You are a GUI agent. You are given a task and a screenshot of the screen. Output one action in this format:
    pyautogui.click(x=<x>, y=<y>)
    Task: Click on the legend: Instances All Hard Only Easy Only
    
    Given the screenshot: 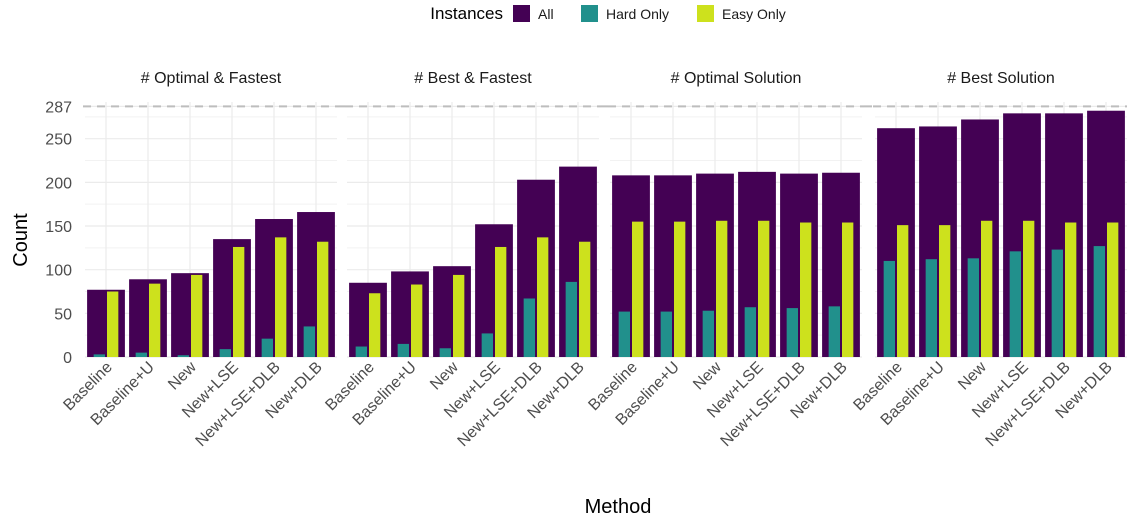 What is the action you would take?
    pyautogui.click(x=608, y=13)
    